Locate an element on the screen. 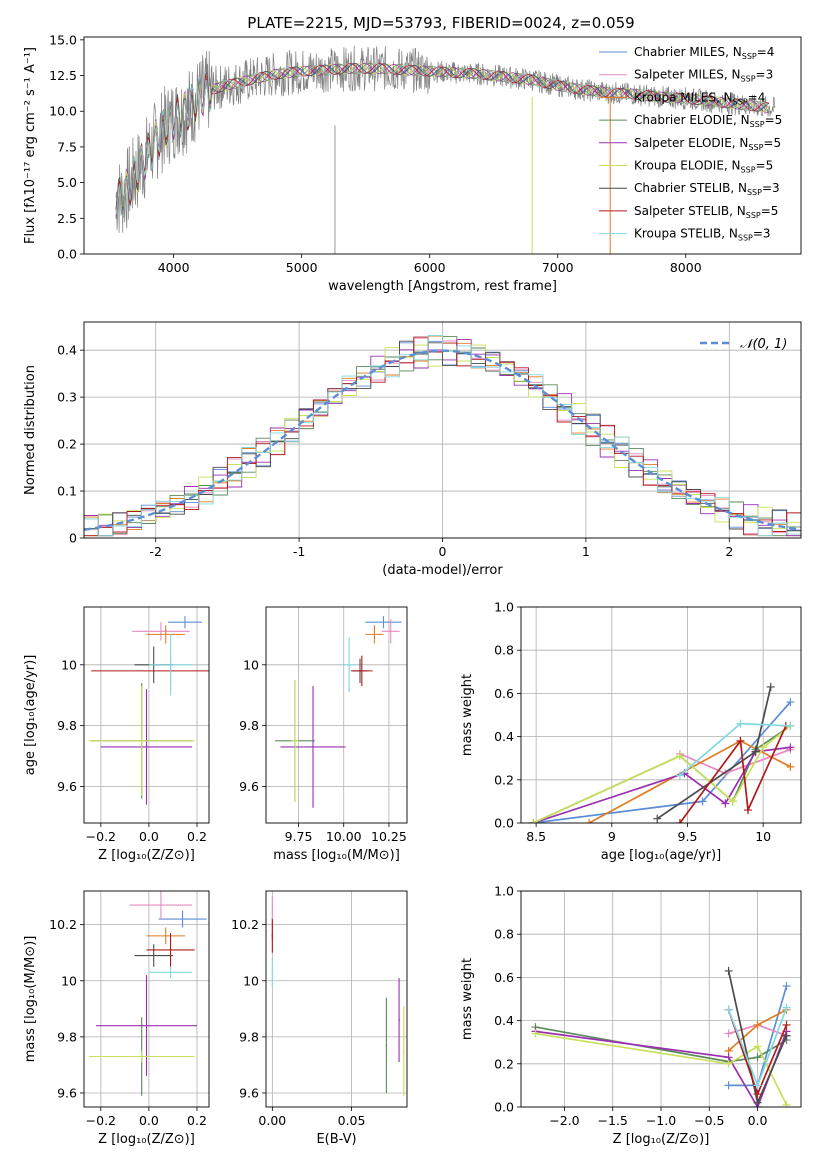  legend-item: Salpeter MILES, NSSP=3 is located at coordinates (686, 76).